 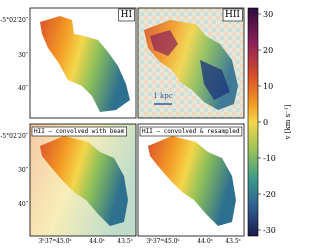 What do you see at coordinates (268, 86) in the screenshot?
I see `colorbar-tick-label: 10` at bounding box center [268, 86].